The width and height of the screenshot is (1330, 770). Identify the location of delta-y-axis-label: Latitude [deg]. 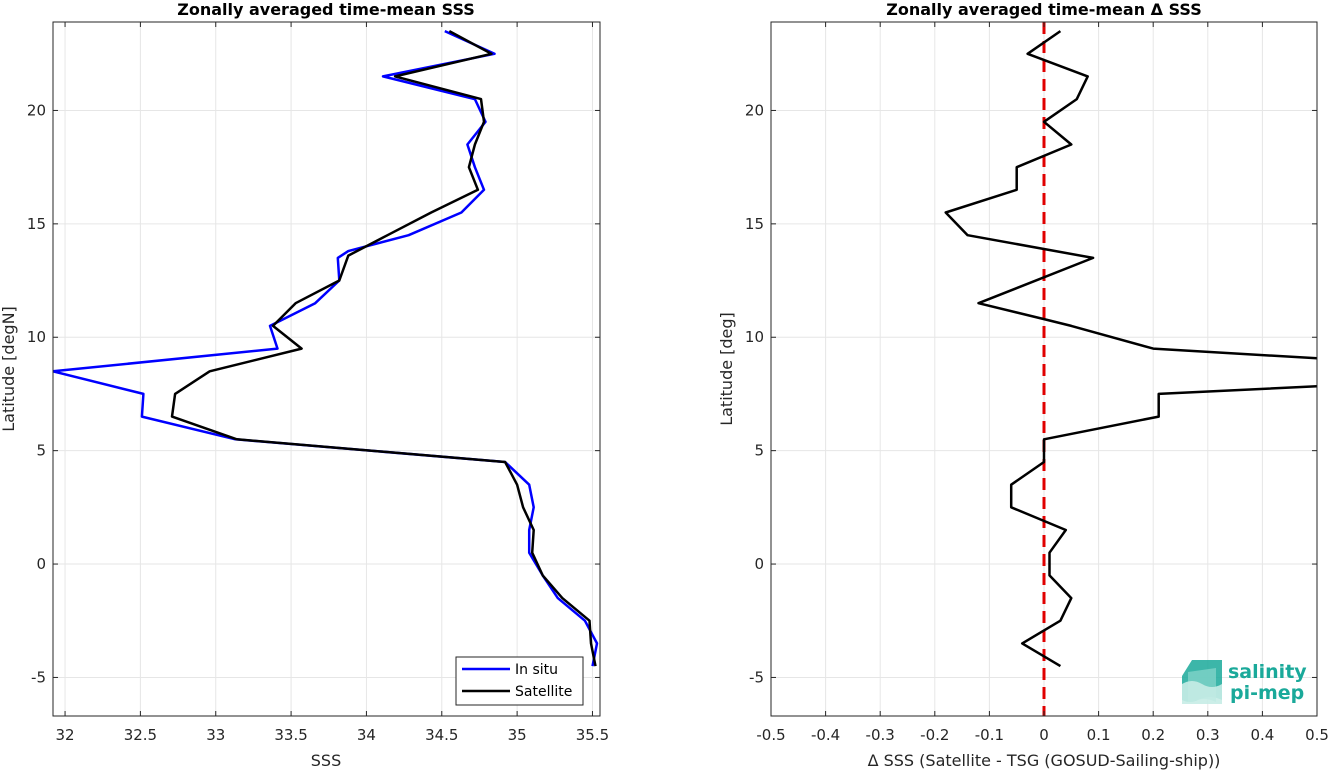
(726, 369).